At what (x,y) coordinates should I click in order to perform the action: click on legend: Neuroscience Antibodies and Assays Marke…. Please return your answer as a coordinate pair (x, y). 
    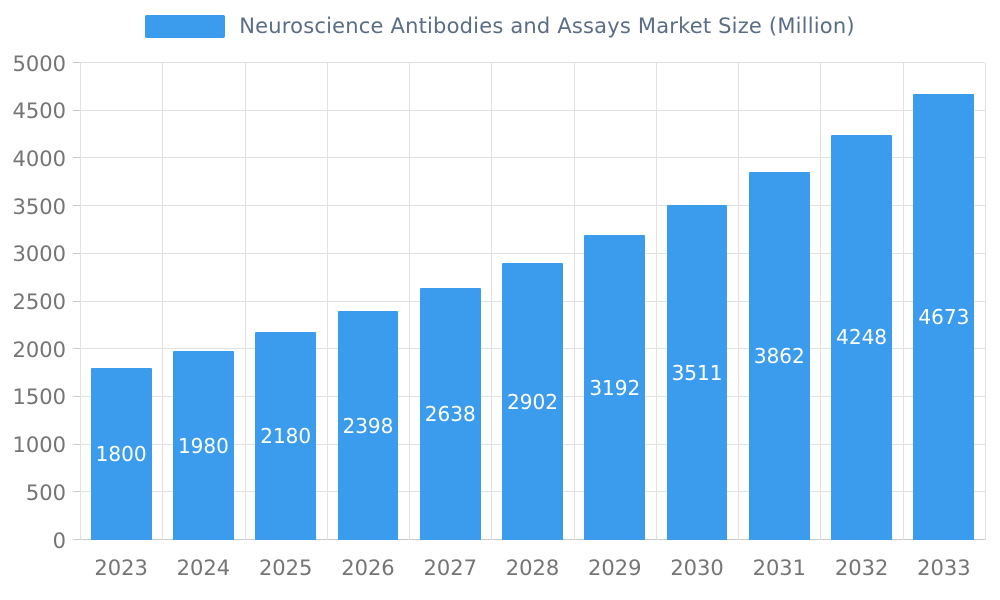
    Looking at the image, I should click on (500, 26).